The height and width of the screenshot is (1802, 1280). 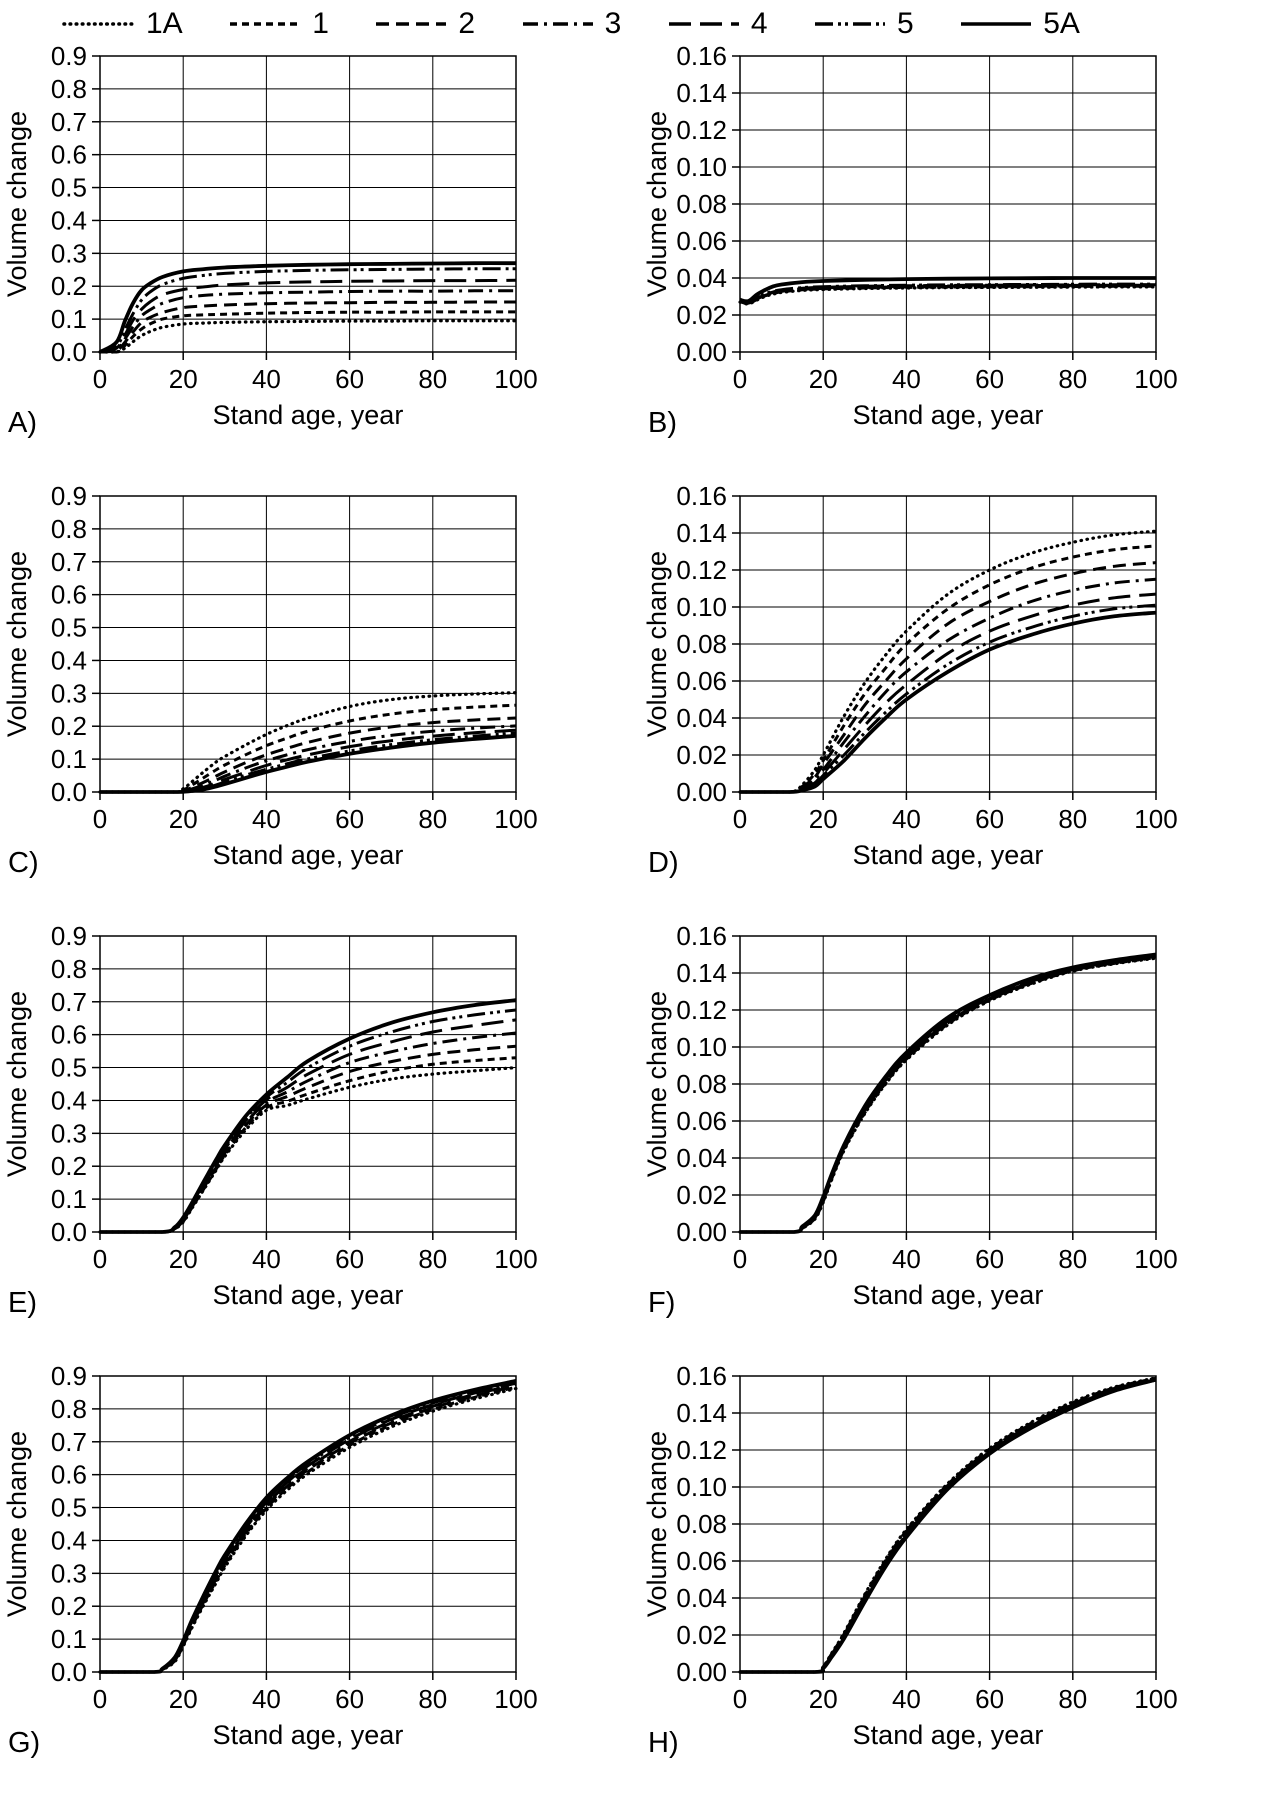 I want to click on y-tick-label: 0.8, so click(x=69, y=969).